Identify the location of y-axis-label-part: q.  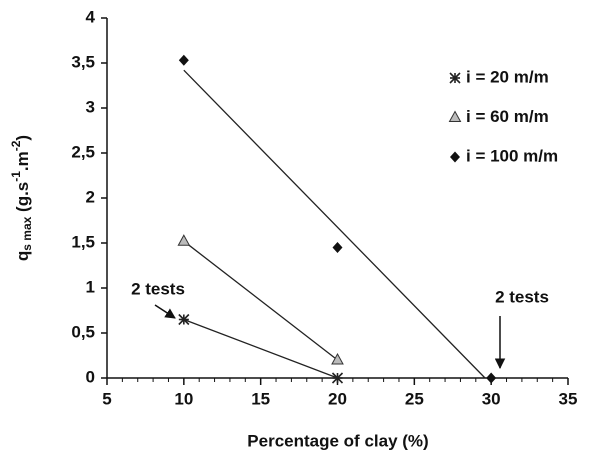
(22, 256).